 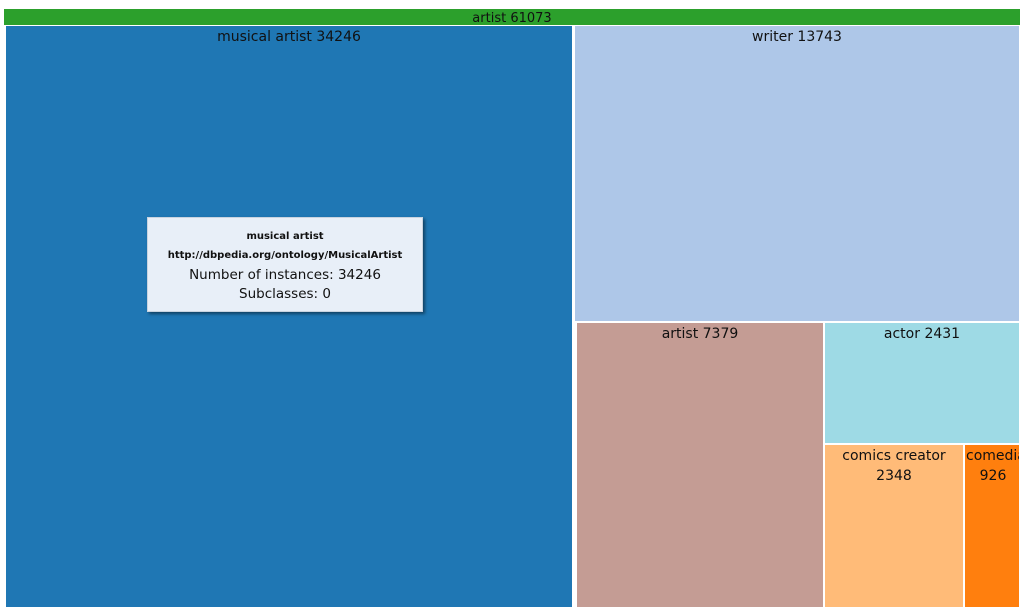 What do you see at coordinates (992, 456) in the screenshot?
I see `comedian-label: comedian` at bounding box center [992, 456].